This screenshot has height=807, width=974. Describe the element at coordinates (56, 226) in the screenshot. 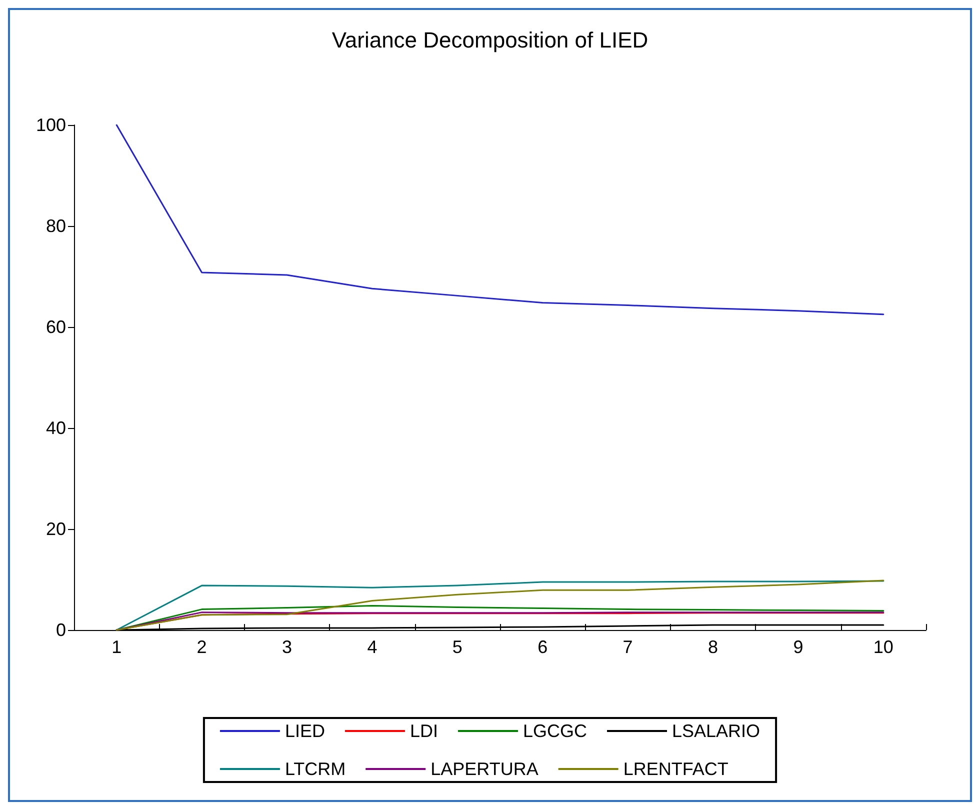

I see `y-tick-label: 80` at that location.